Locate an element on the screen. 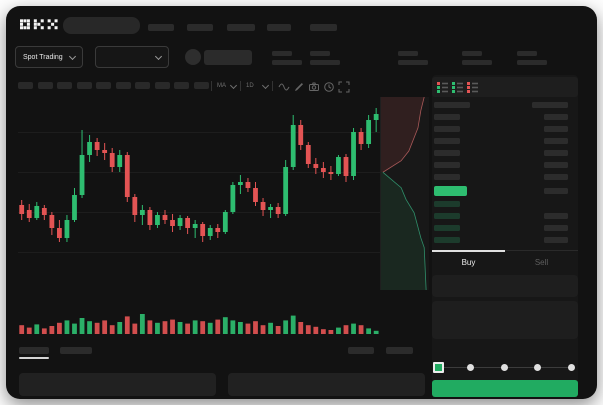 The width and height of the screenshot is (603, 405). buy-submit-button is located at coordinates (505, 388).